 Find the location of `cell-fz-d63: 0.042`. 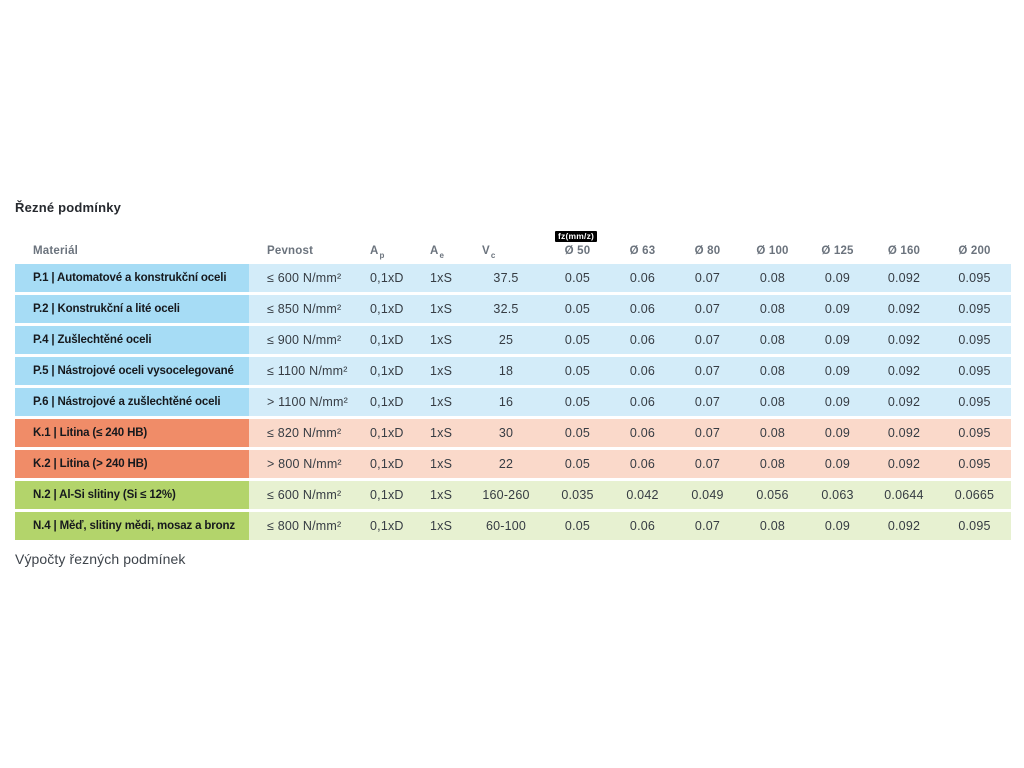

cell-fz-d63: 0.042 is located at coordinates (642, 495).